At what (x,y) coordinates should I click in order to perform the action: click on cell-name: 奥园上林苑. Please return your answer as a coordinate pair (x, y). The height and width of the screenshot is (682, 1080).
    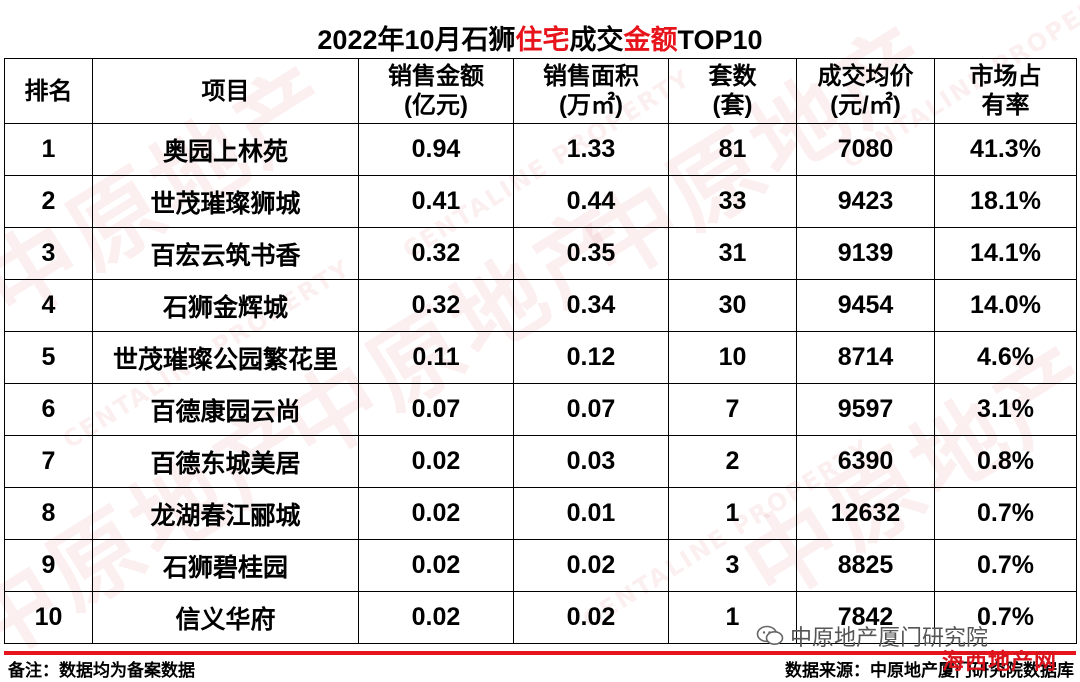
    Looking at the image, I should click on (225, 149).